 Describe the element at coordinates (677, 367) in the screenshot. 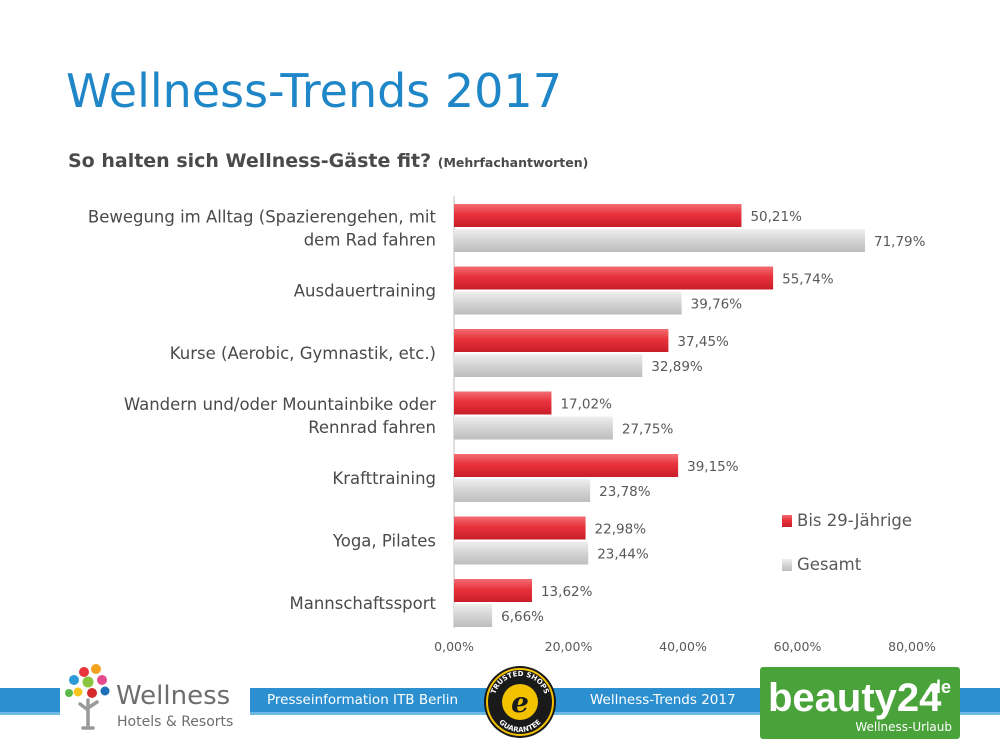

I see `data-label: 32,89%` at that location.